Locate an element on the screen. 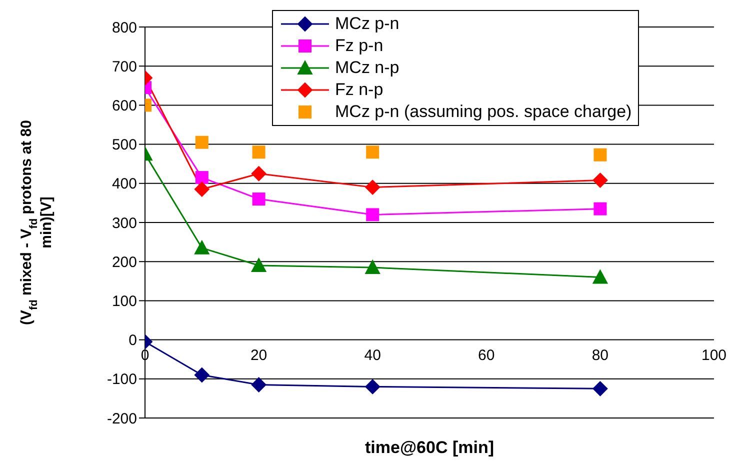  y-tick-label: -200 is located at coordinates (121, 419).